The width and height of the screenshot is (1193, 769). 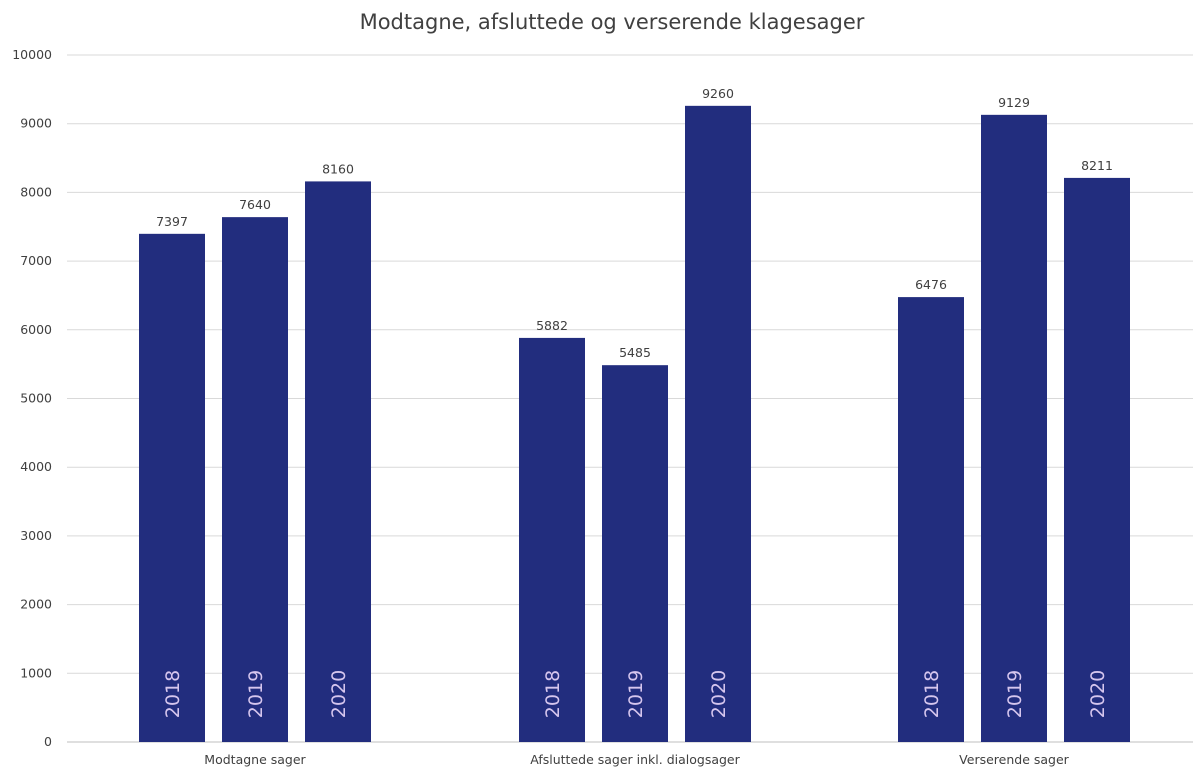 What do you see at coordinates (36, 466) in the screenshot?
I see `y-tick-label: 4000` at bounding box center [36, 466].